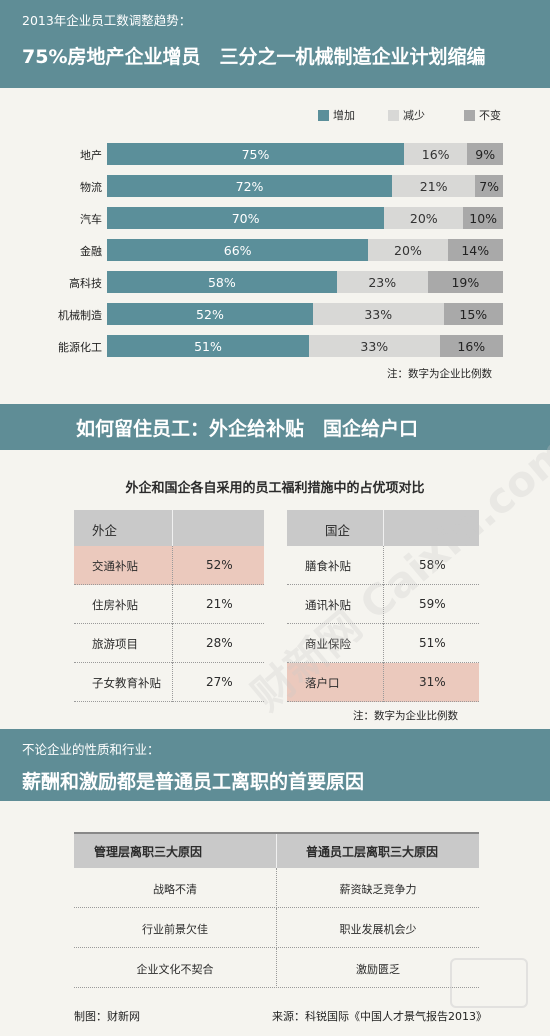 The width and height of the screenshot is (550, 1036). Describe the element at coordinates (169, 565) in the screenshot. I see `table-row: 交通补贴 52%` at that location.